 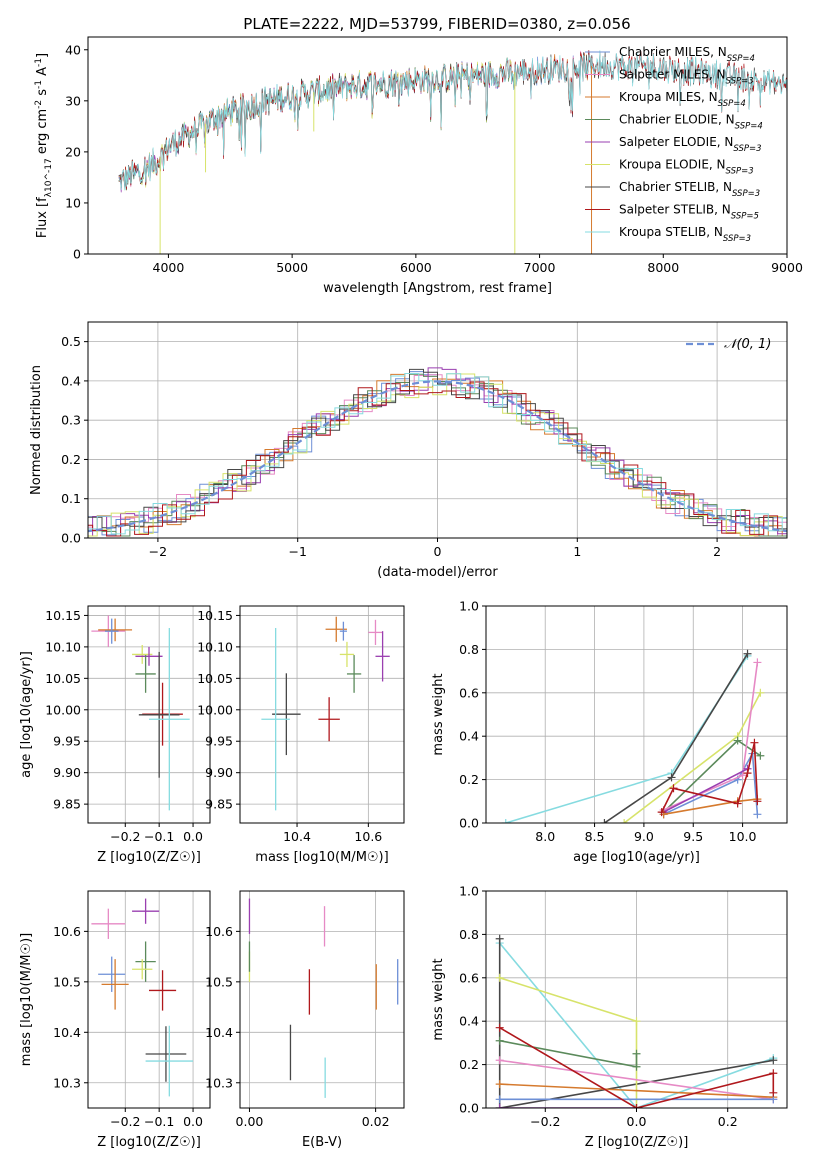 What do you see at coordinates (577, 551) in the screenshot?
I see `residuals-xtick-label: 1` at bounding box center [577, 551].